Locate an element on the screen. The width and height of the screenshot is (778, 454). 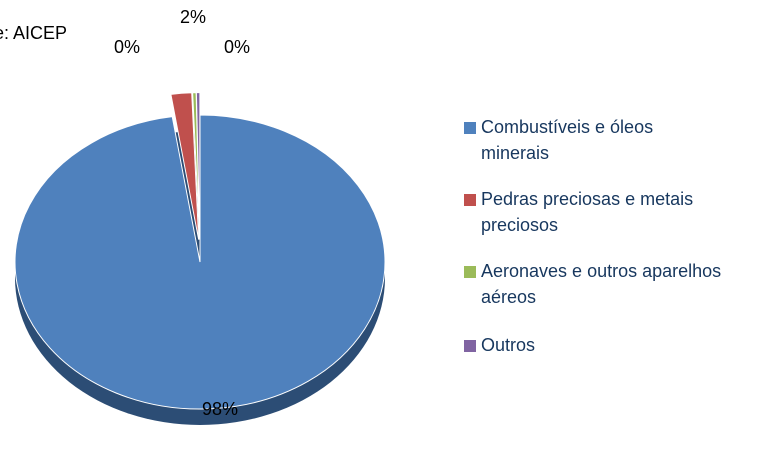
legend-label: Combustíveis e óleos minerais is located at coordinates (567, 140).